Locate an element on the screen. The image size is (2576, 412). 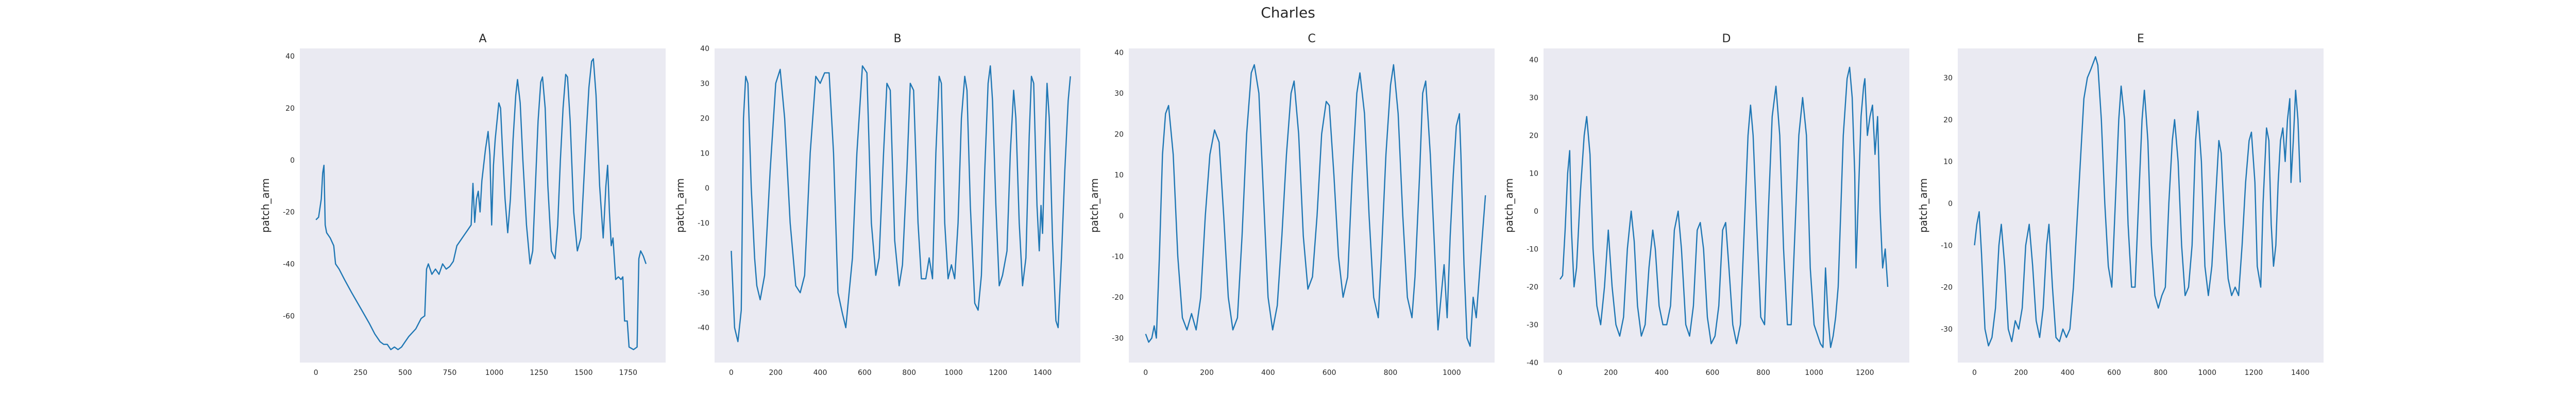
x-axis-ticks: 0 250 500 750 1000 1250 1500 1750 is located at coordinates (475, 373).